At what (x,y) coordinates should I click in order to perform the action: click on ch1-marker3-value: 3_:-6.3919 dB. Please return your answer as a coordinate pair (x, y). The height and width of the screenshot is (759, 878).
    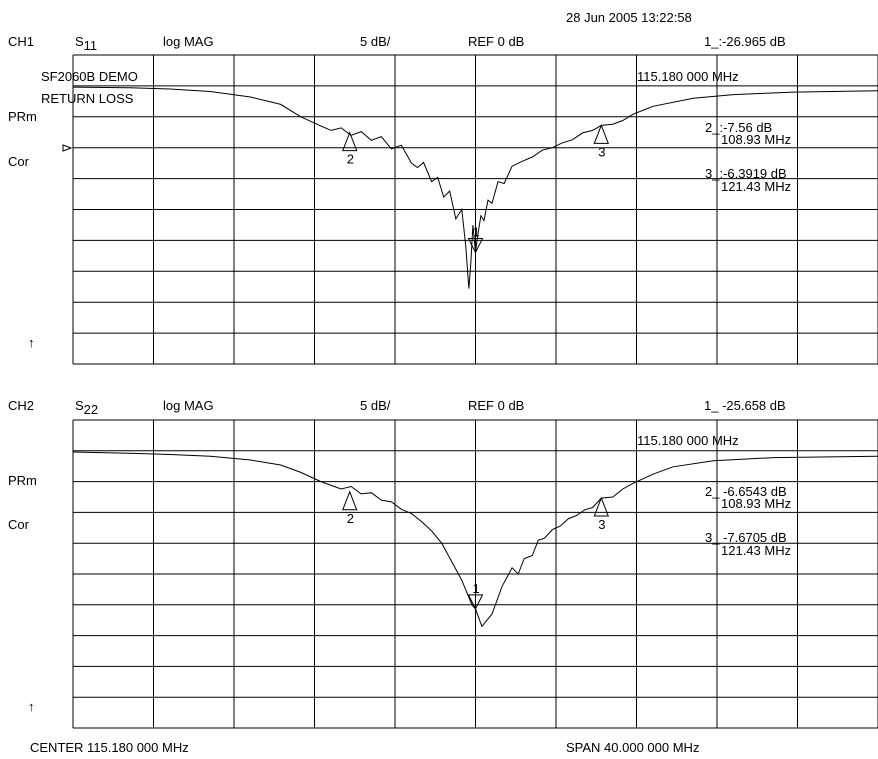
    Looking at the image, I should click on (746, 173).